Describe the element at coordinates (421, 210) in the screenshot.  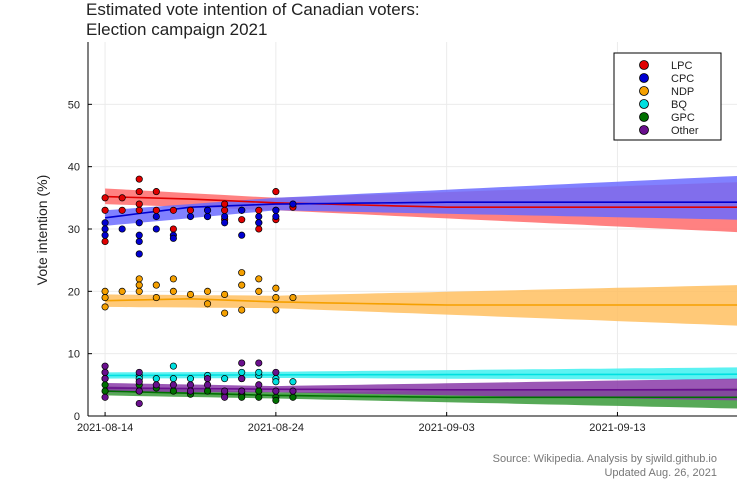
I see `trend-line-cpc` at that location.